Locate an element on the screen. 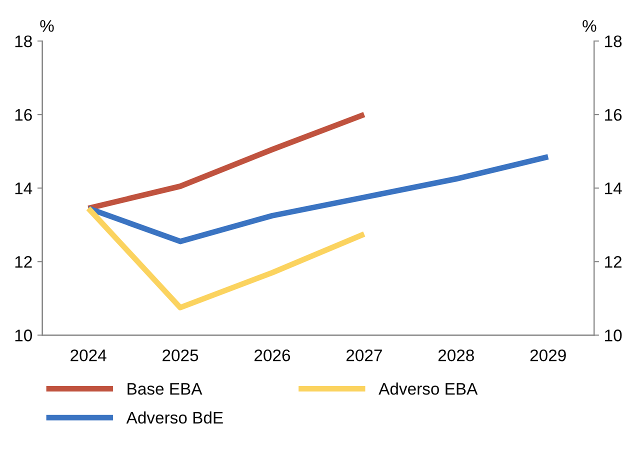  y2-axis-title: % is located at coordinates (589, 26).